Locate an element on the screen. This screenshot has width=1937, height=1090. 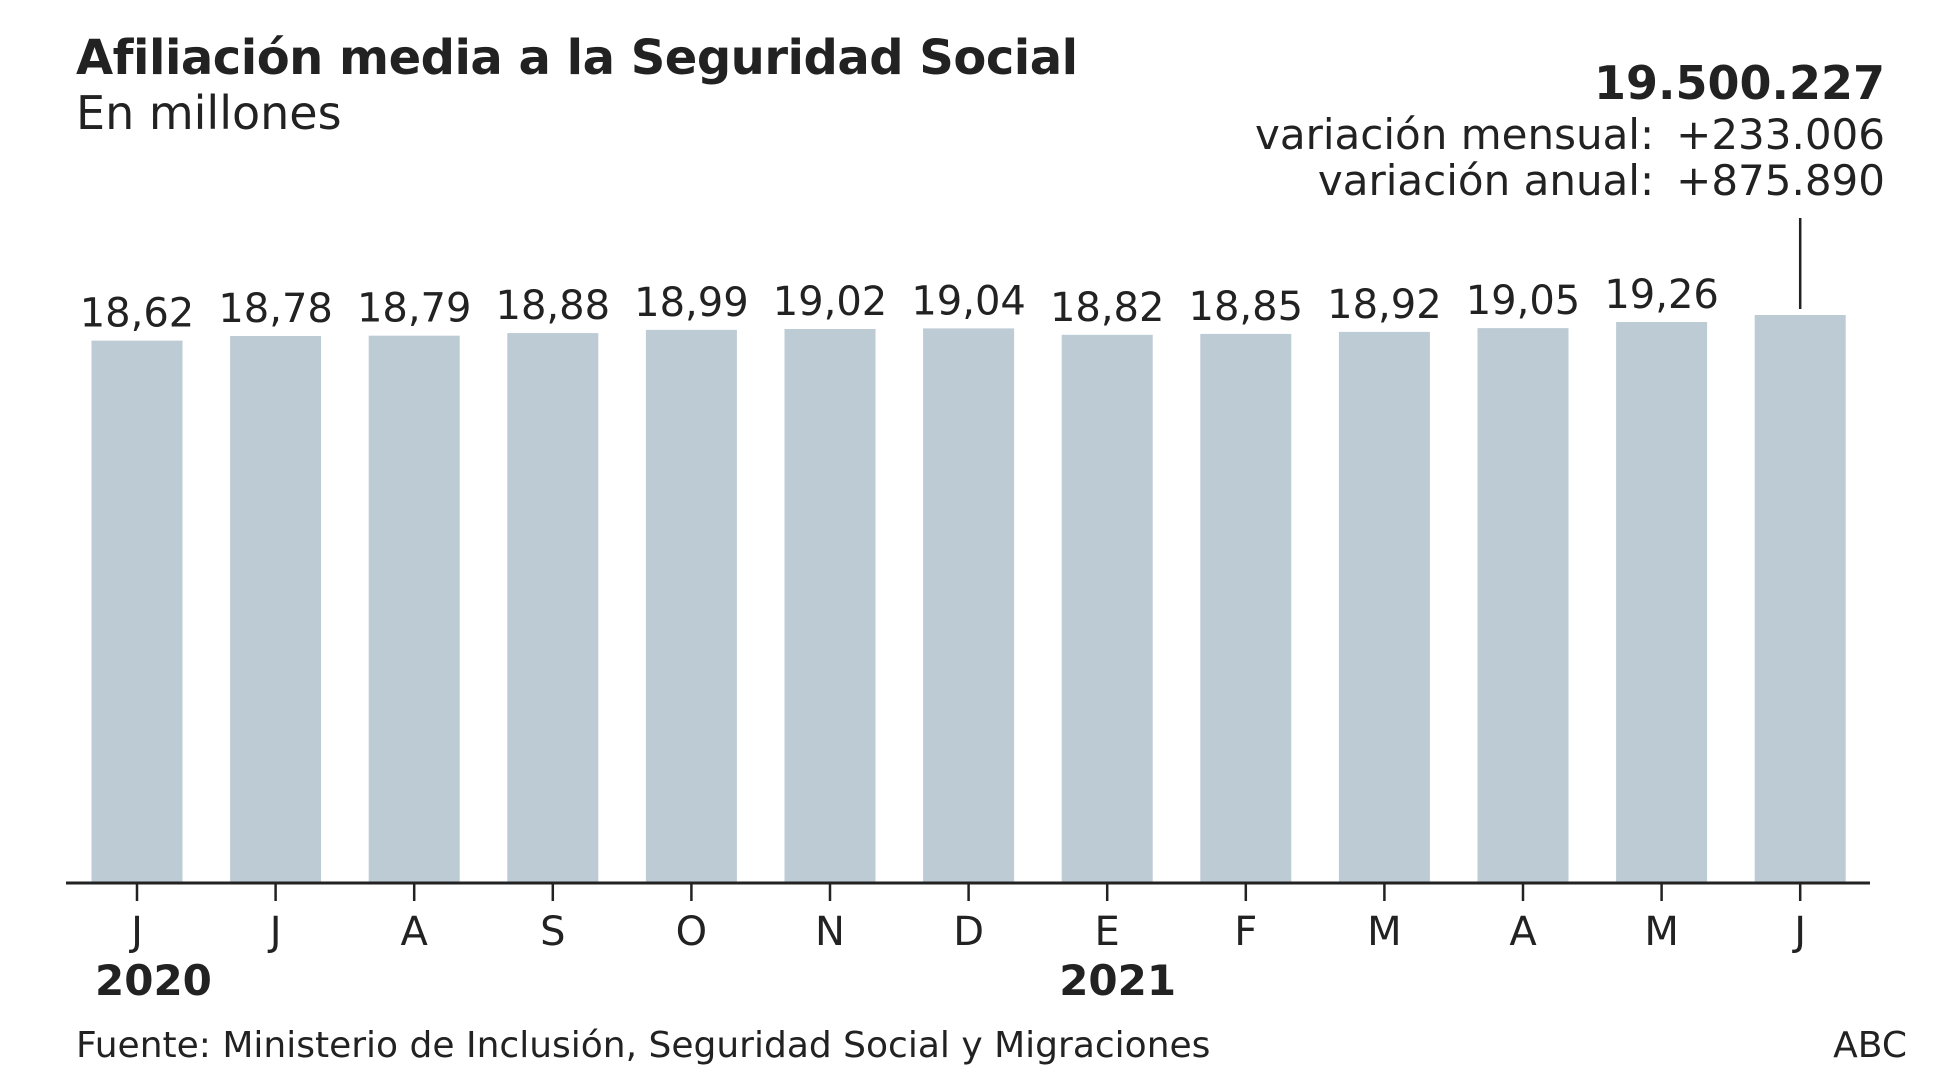
data-label-5: 19,02 is located at coordinates (830, 302).